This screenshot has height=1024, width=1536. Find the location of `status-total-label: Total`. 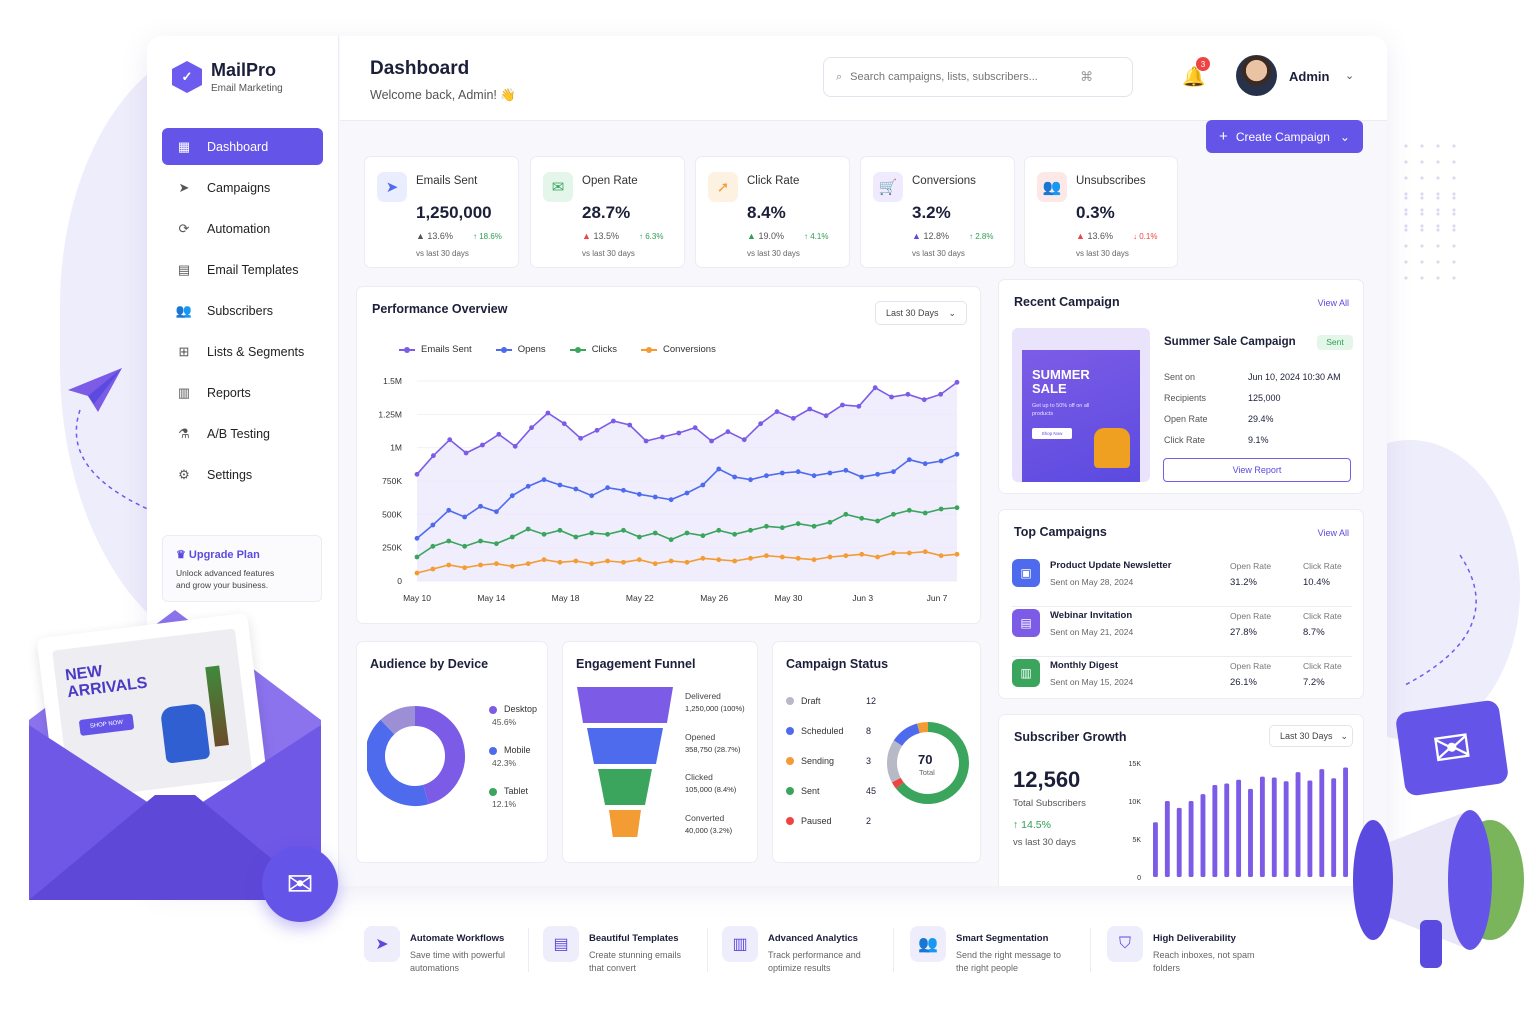

status-total-label: Total is located at coordinates (927, 772).